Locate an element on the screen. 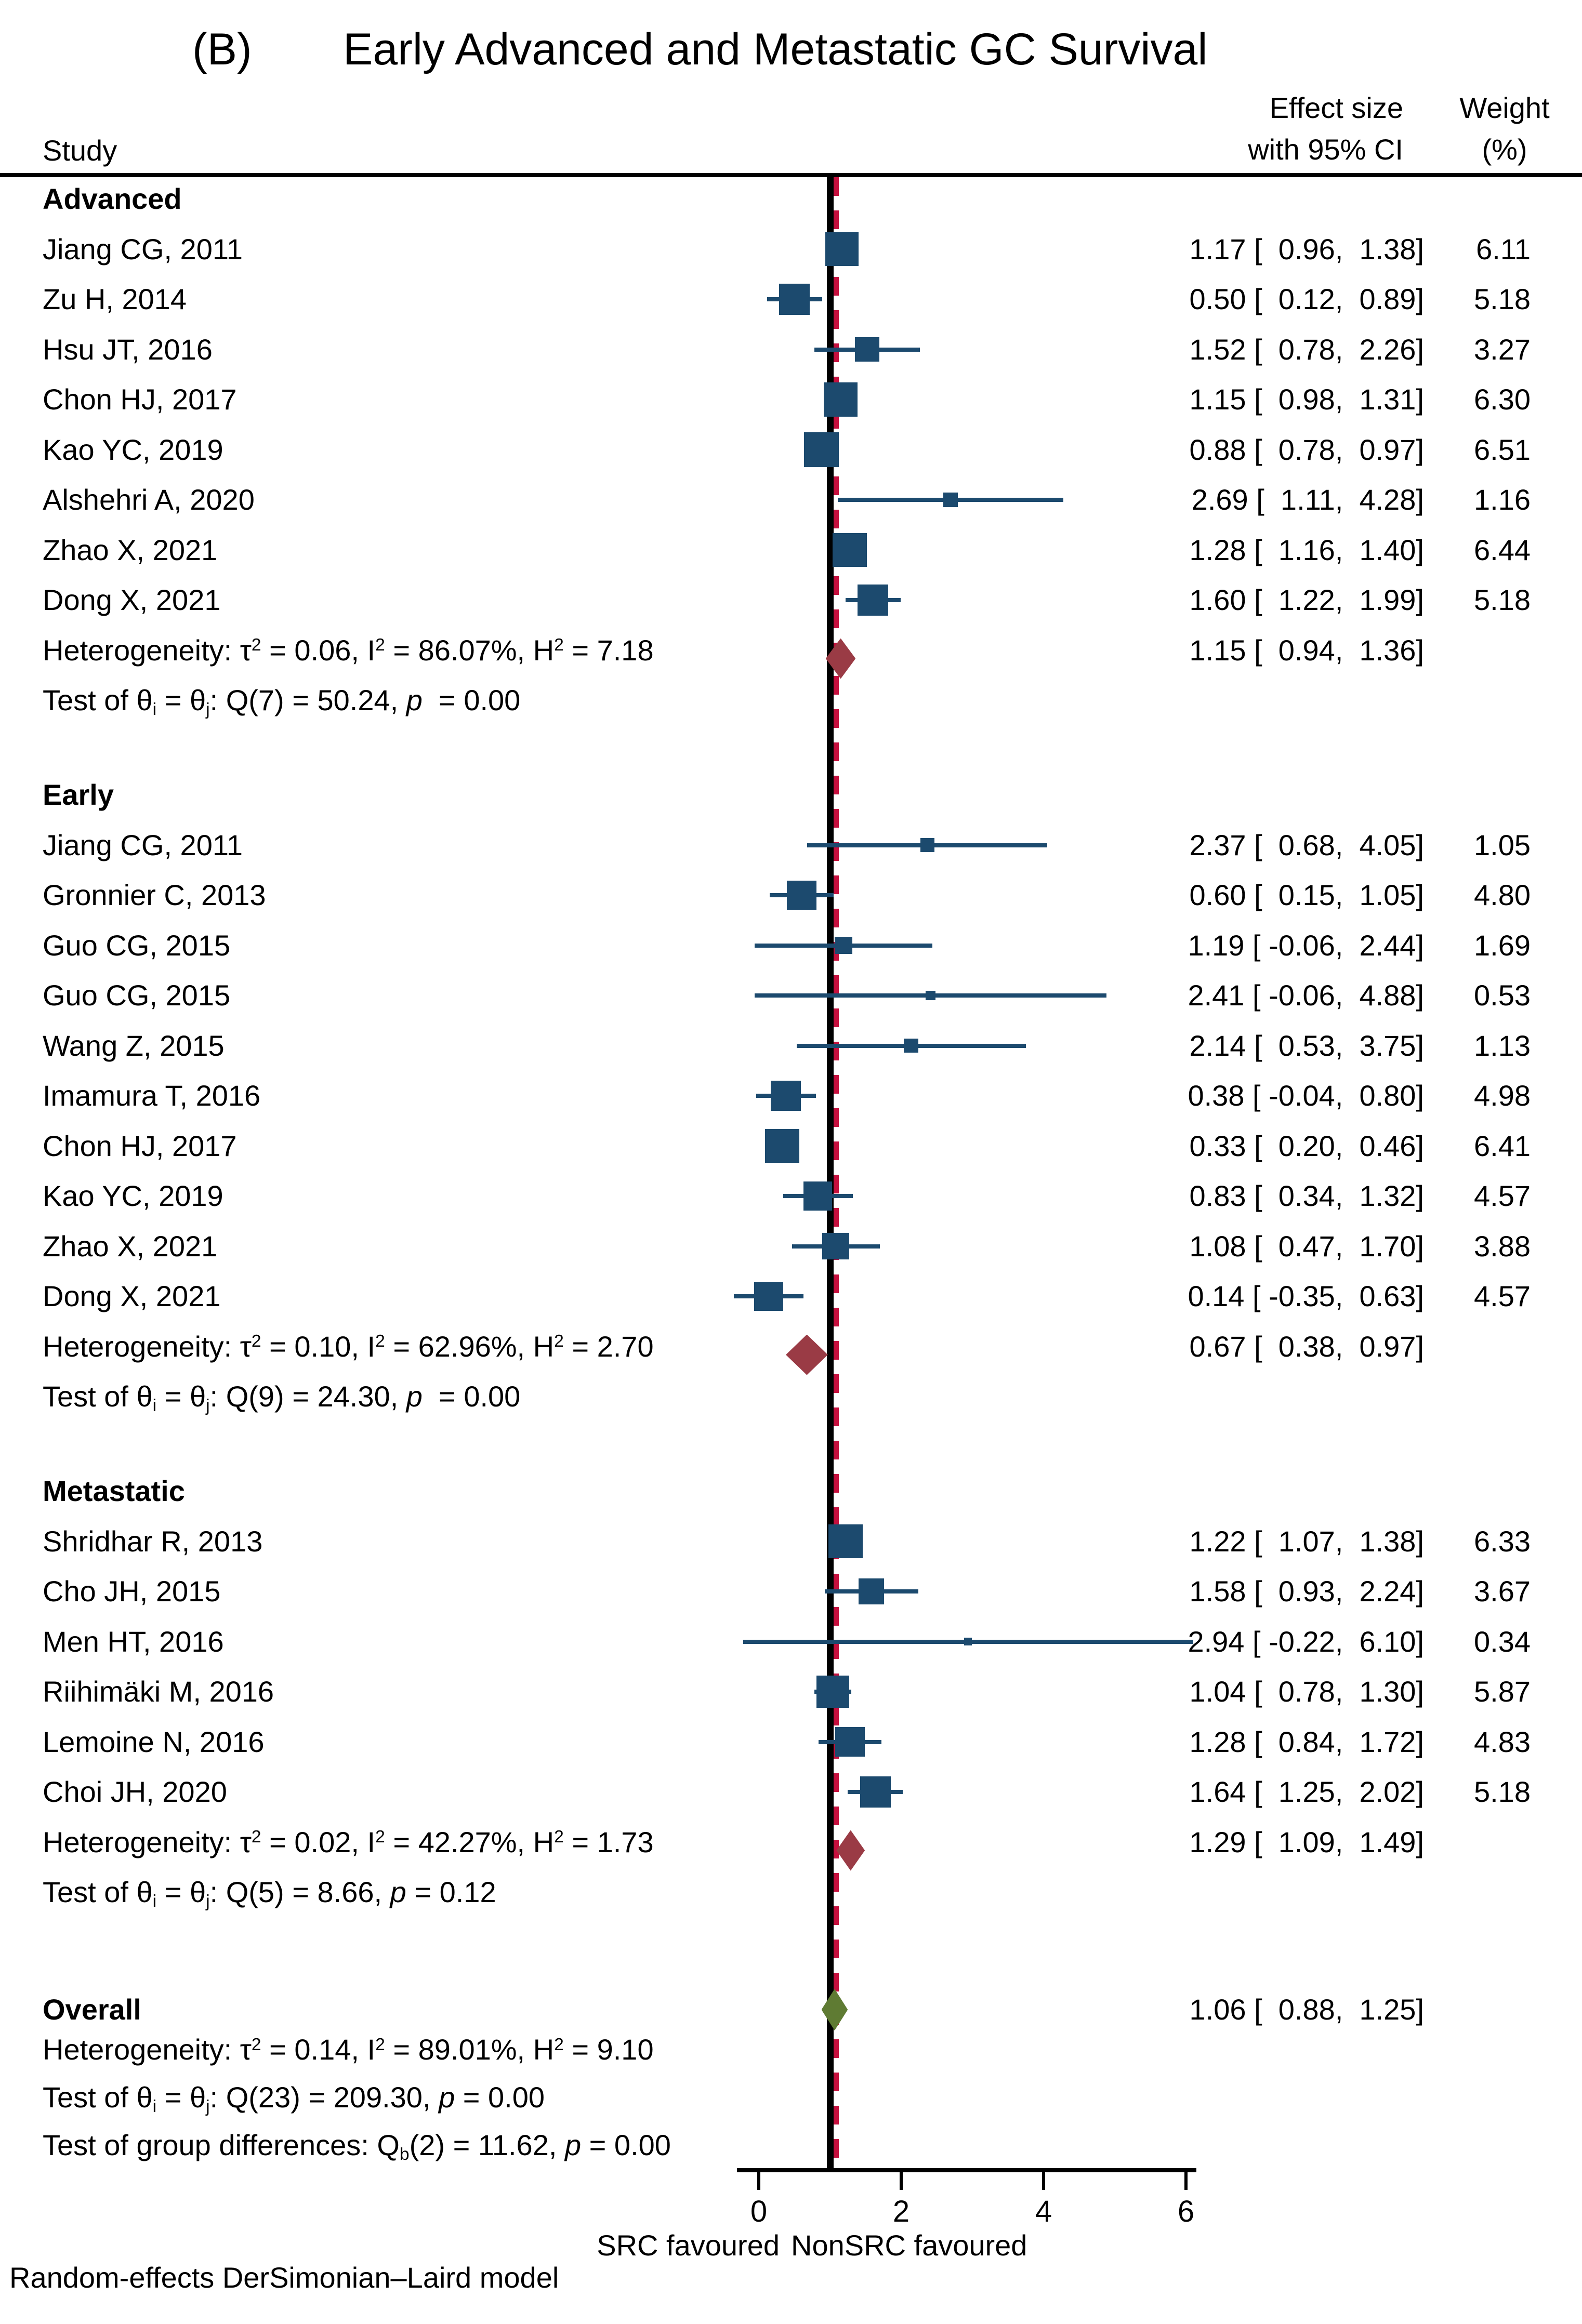  effect-size-value: 1.04 [ 0.78, 1.30] is located at coordinates (1306, 1691).